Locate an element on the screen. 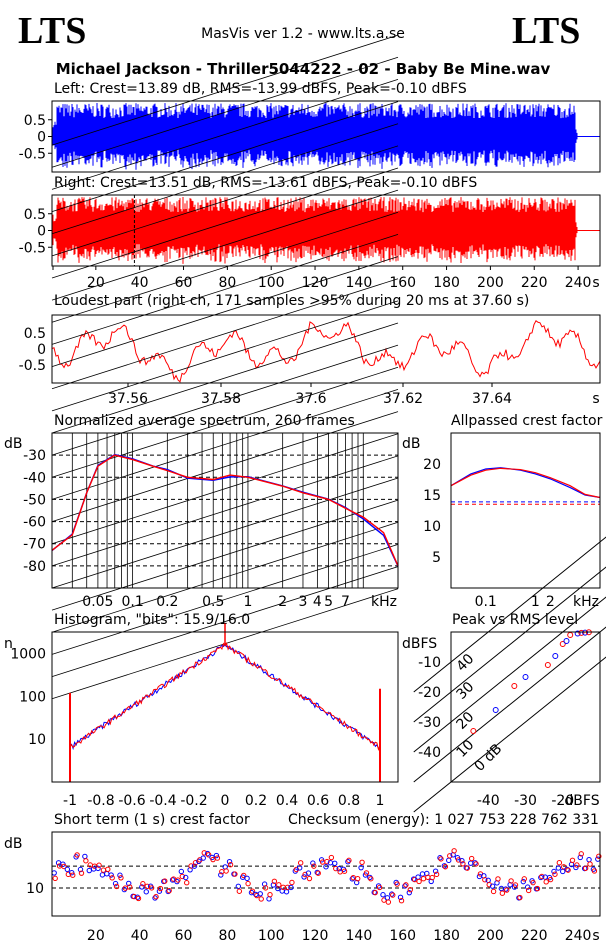 This screenshot has width=606, height=946. app-title: MasVis ver 1.2 - www.lts.a.se is located at coordinates (303, 34).